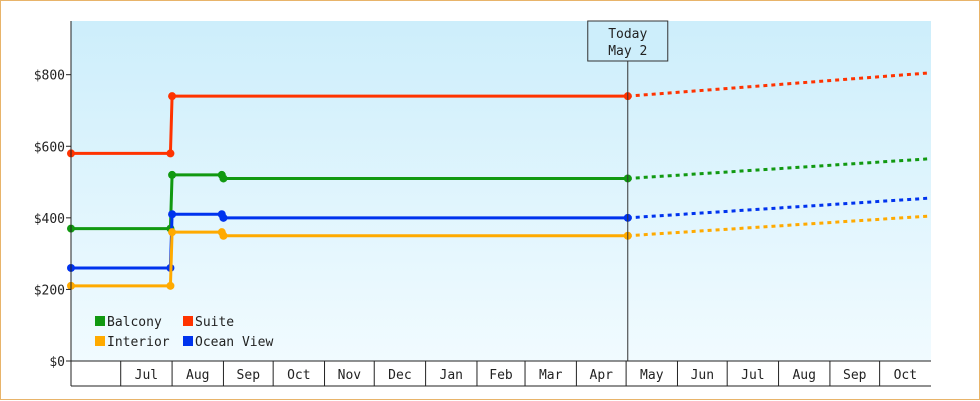 This screenshot has height=401, width=980. What do you see at coordinates (138, 342) in the screenshot?
I see `legend-label-interior: Interior` at bounding box center [138, 342].